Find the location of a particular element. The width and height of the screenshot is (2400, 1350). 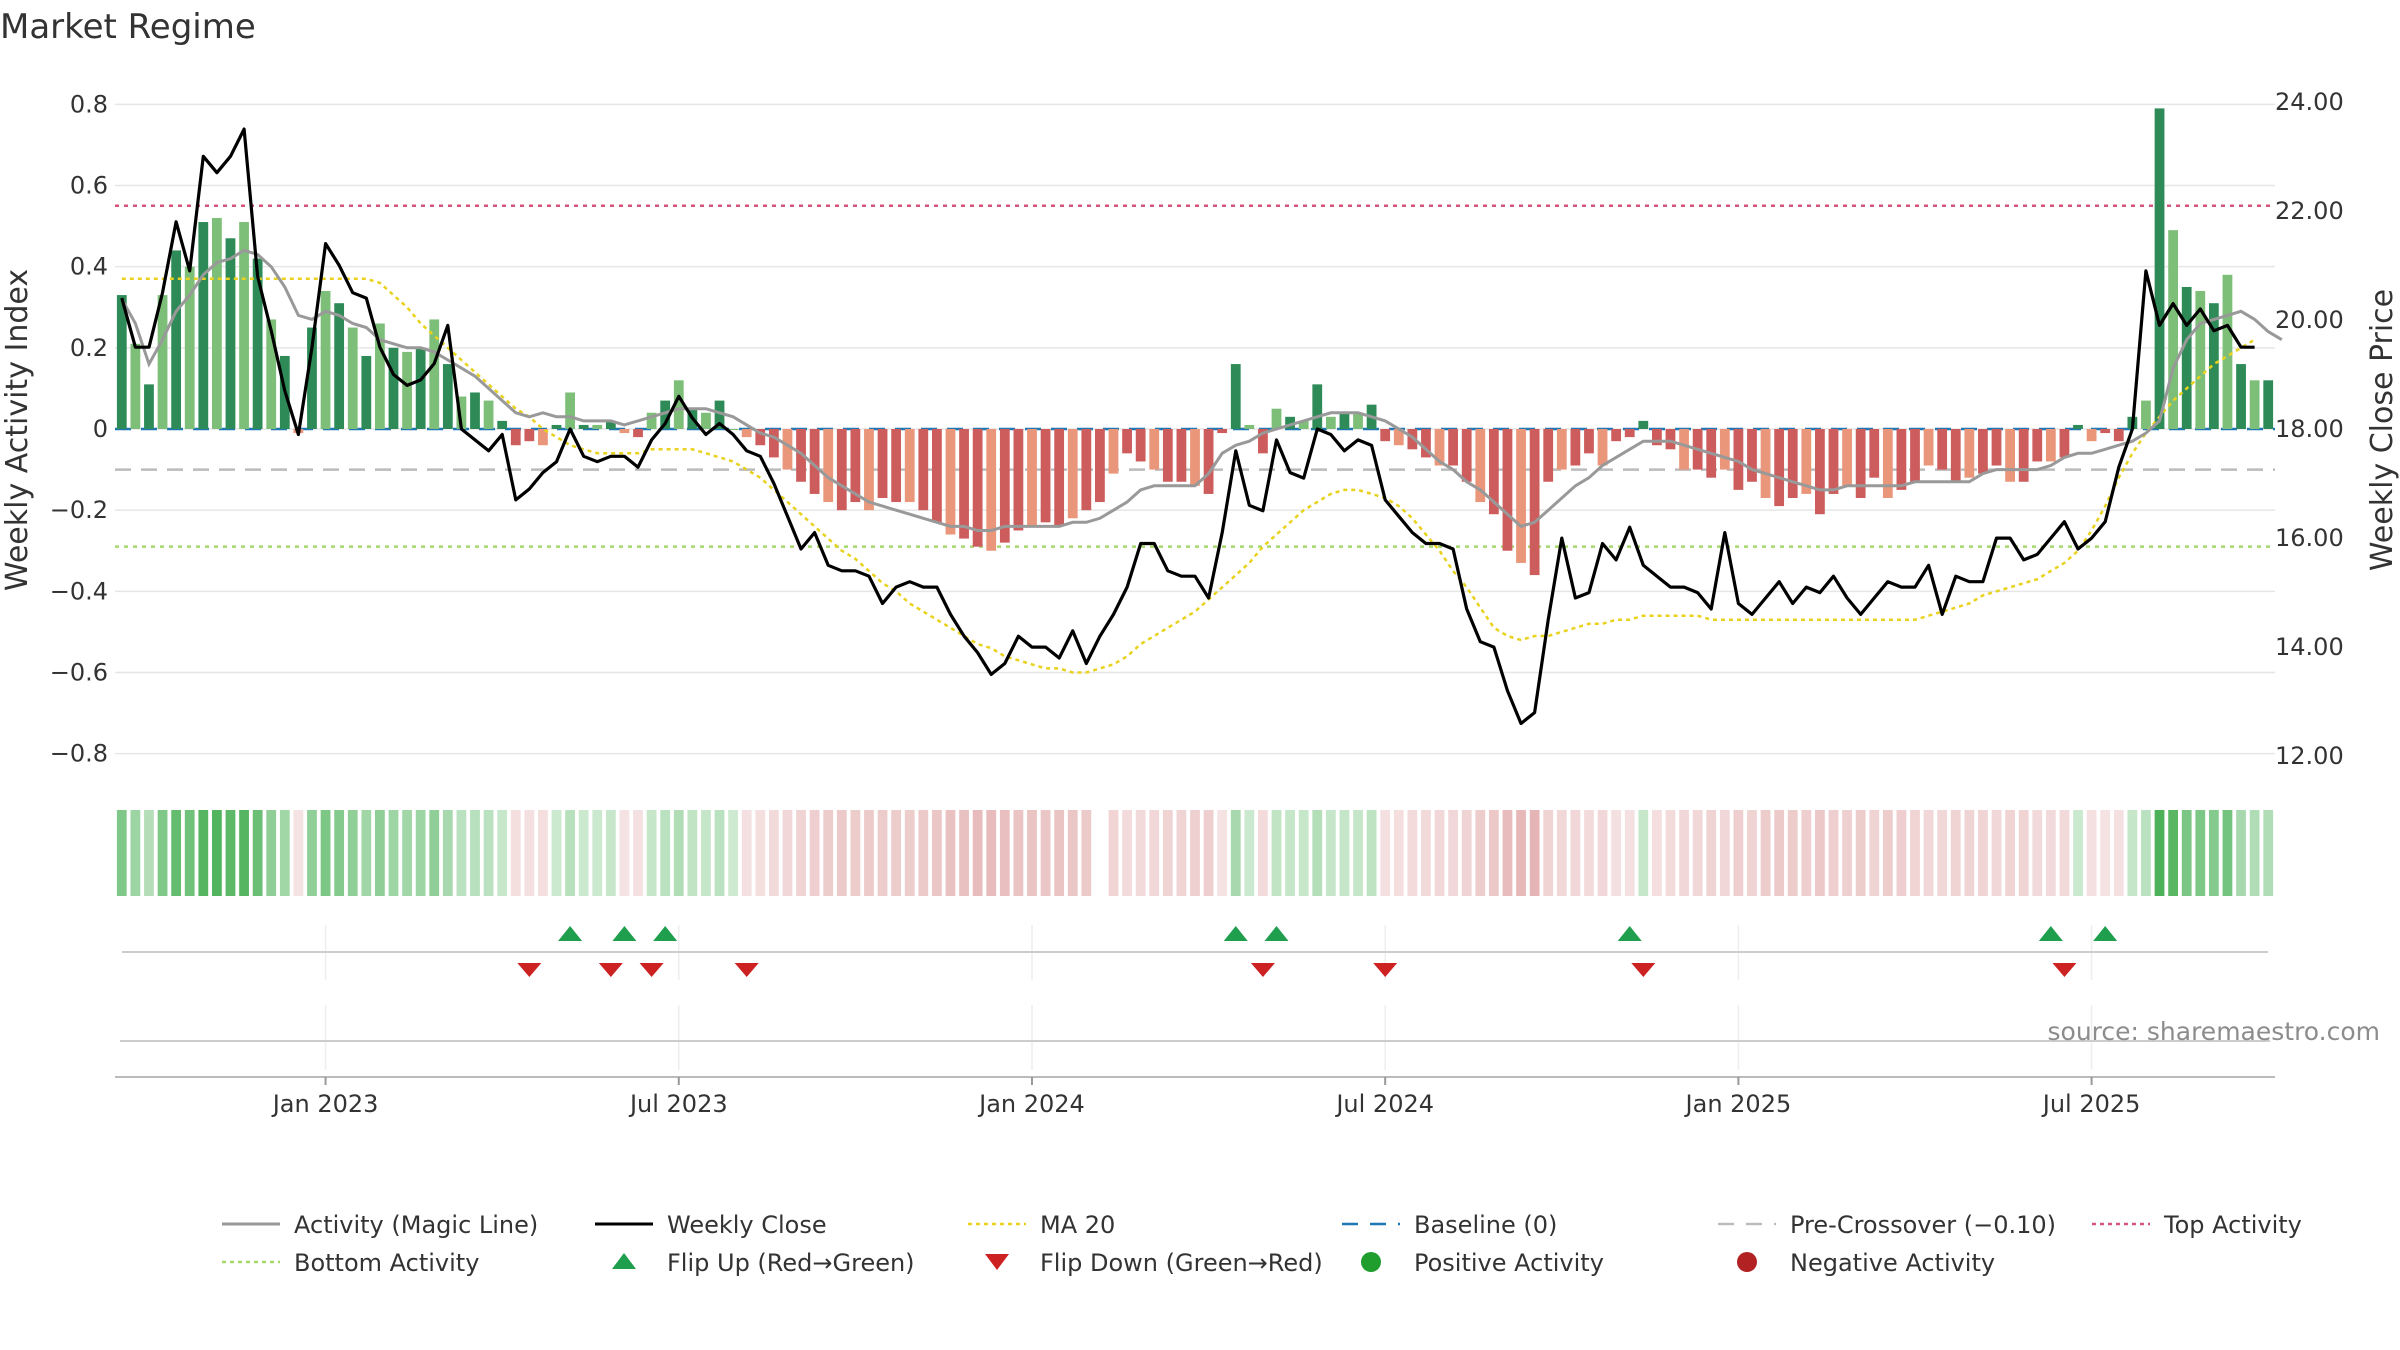

legend-item: Pre-Crossover (−0.10) is located at coordinates (1887, 1225).